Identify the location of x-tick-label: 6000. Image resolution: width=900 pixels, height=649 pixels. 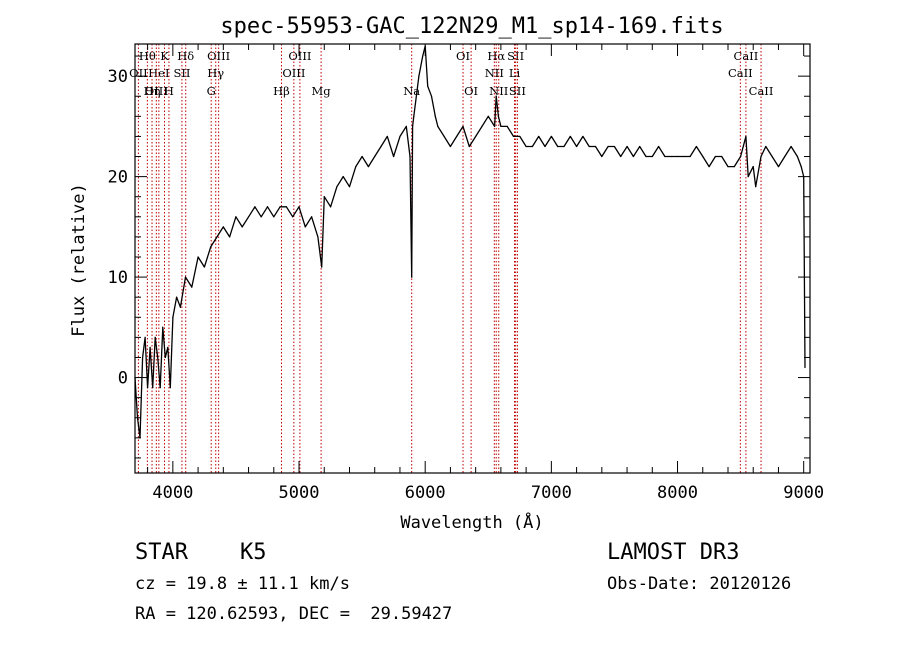
(425, 493).